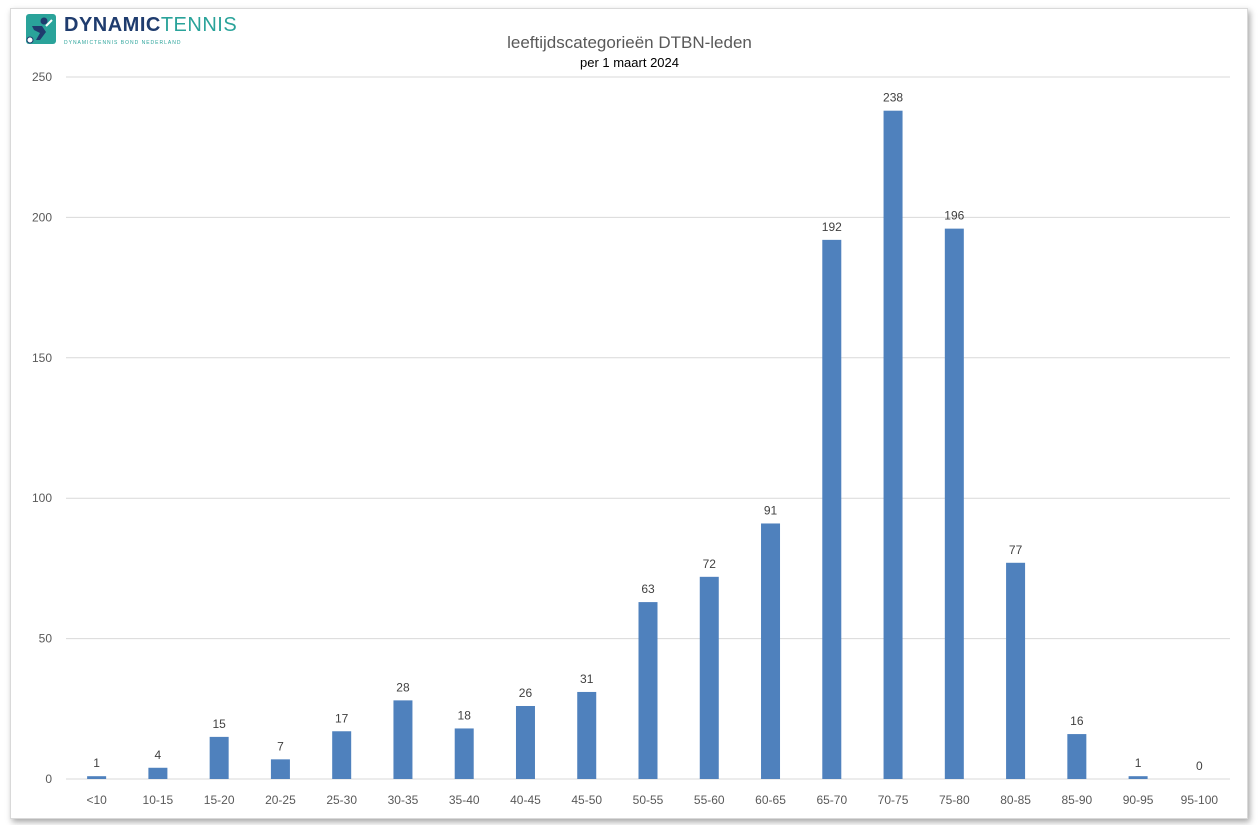 Image resolution: width=1259 pixels, height=825 pixels. Describe the element at coordinates (1200, 800) in the screenshot. I see `x-tick-label: 95-100` at that location.